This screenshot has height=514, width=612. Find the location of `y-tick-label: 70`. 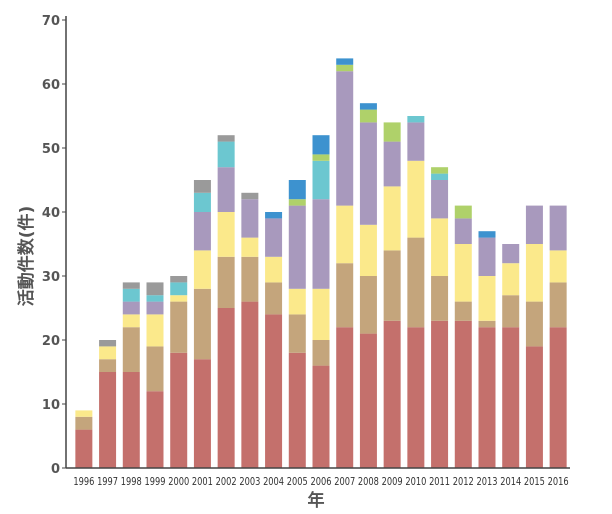

y-tick-label: 70 is located at coordinates (51, 21).